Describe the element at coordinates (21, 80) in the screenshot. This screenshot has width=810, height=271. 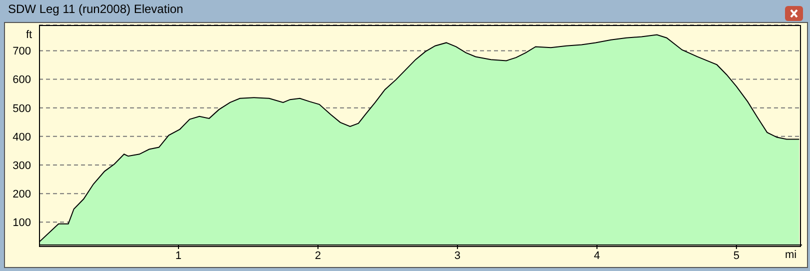
I see `y-tick-label: 600` at that location.